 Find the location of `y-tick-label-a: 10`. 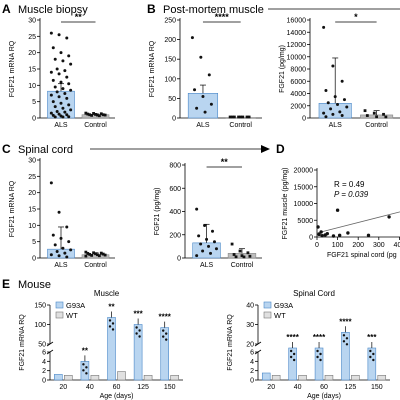

y-tick-label-a: 10 is located at coordinates (32, 86).